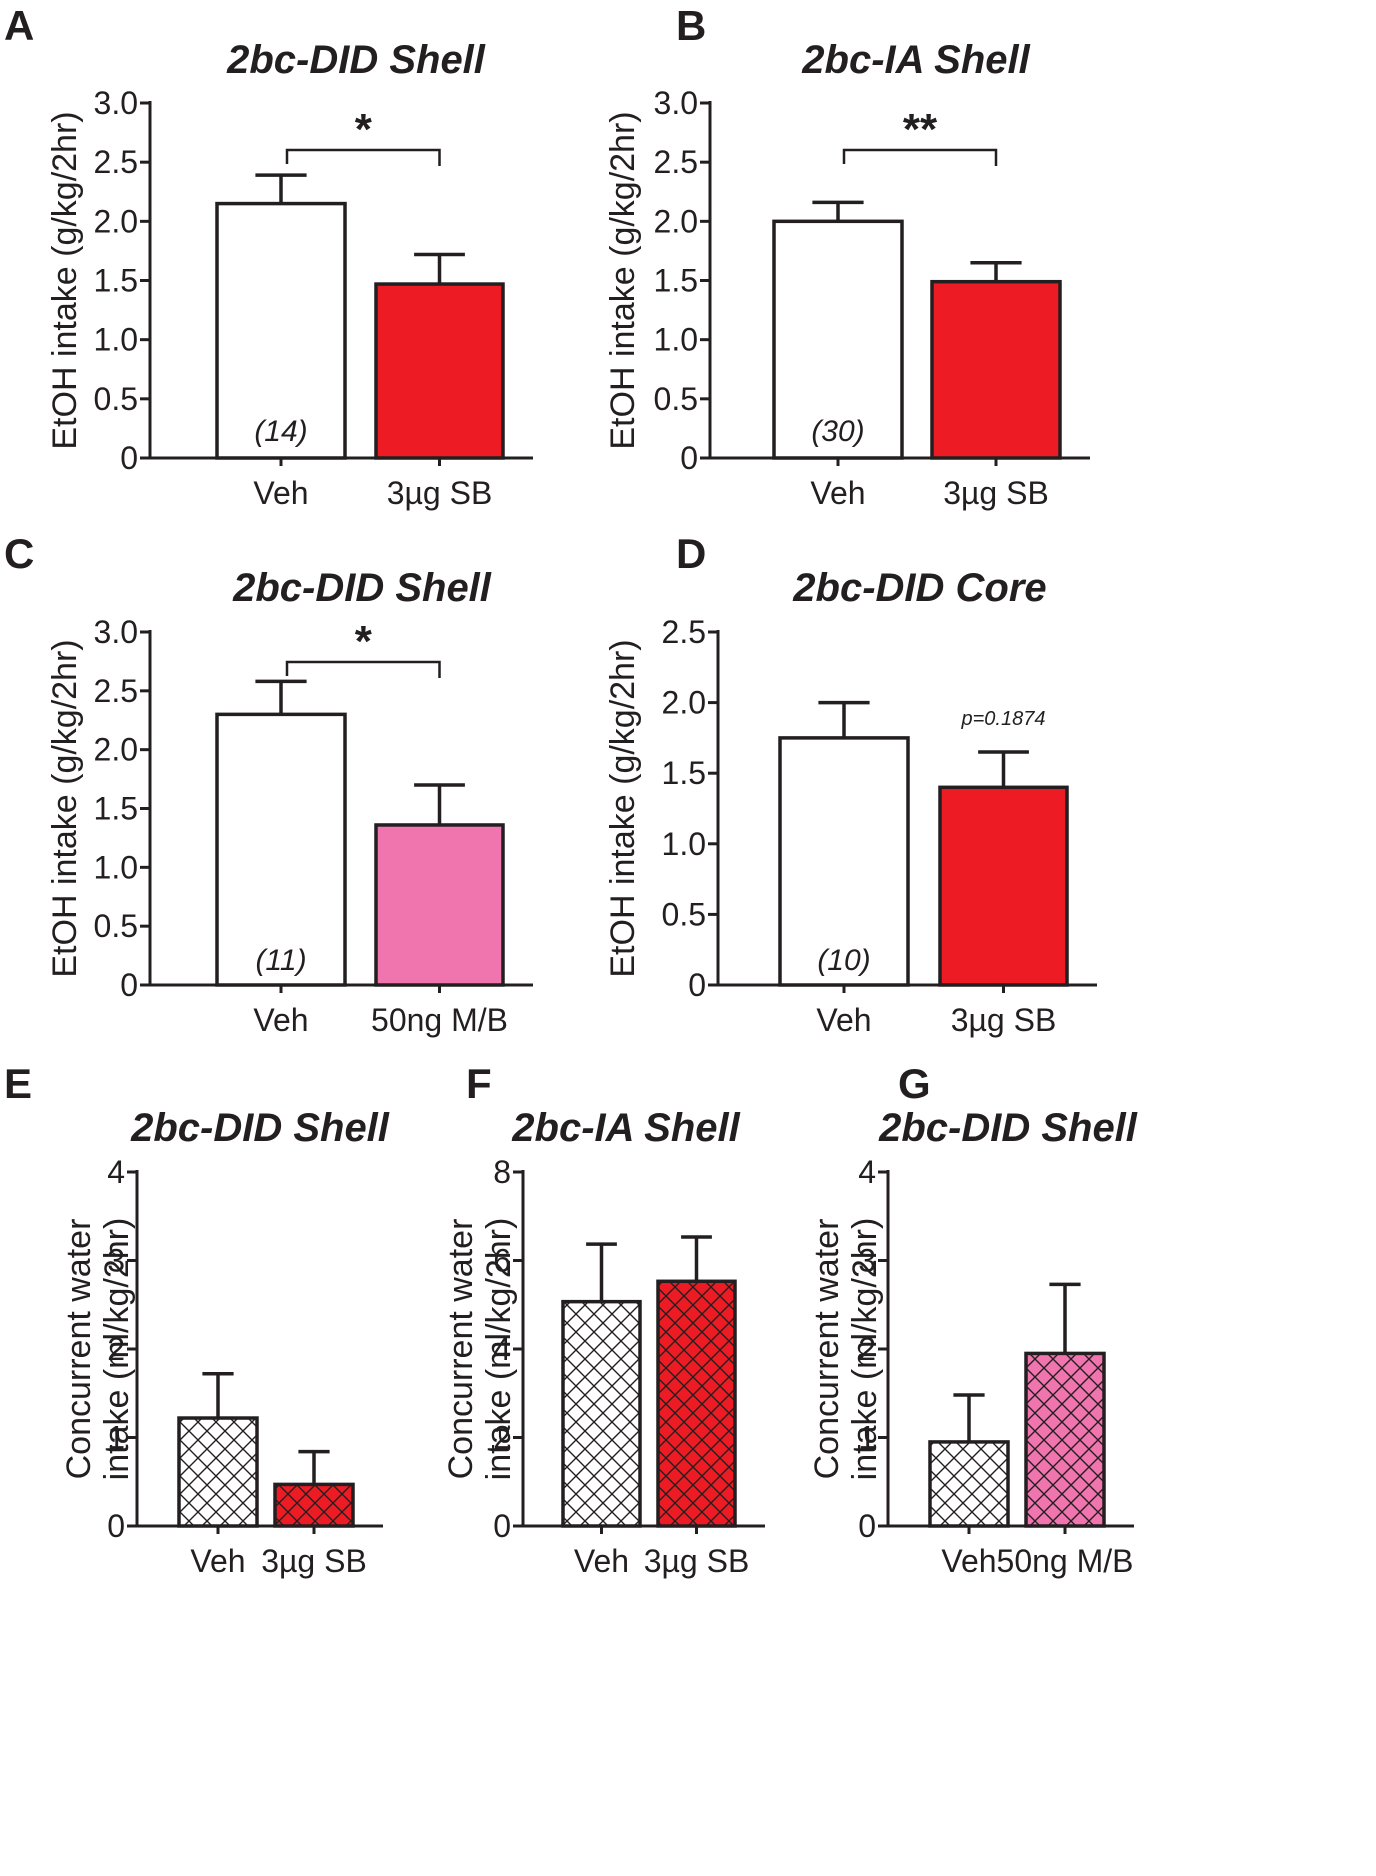 The image size is (1376, 1876). Describe the element at coordinates (1003, 719) in the screenshot. I see `p-value-label: p=0.1874` at that location.